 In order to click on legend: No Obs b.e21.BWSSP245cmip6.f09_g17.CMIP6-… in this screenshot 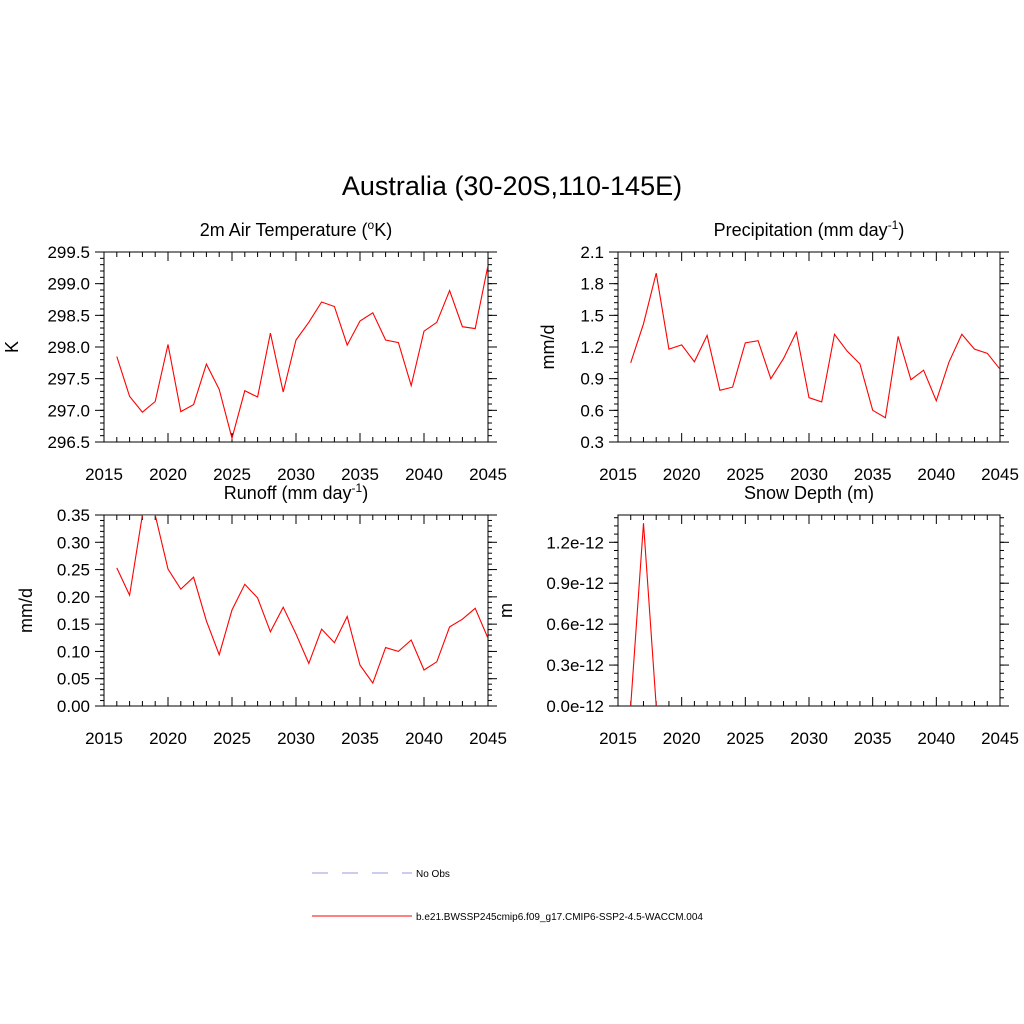, I will do `click(507, 896)`.